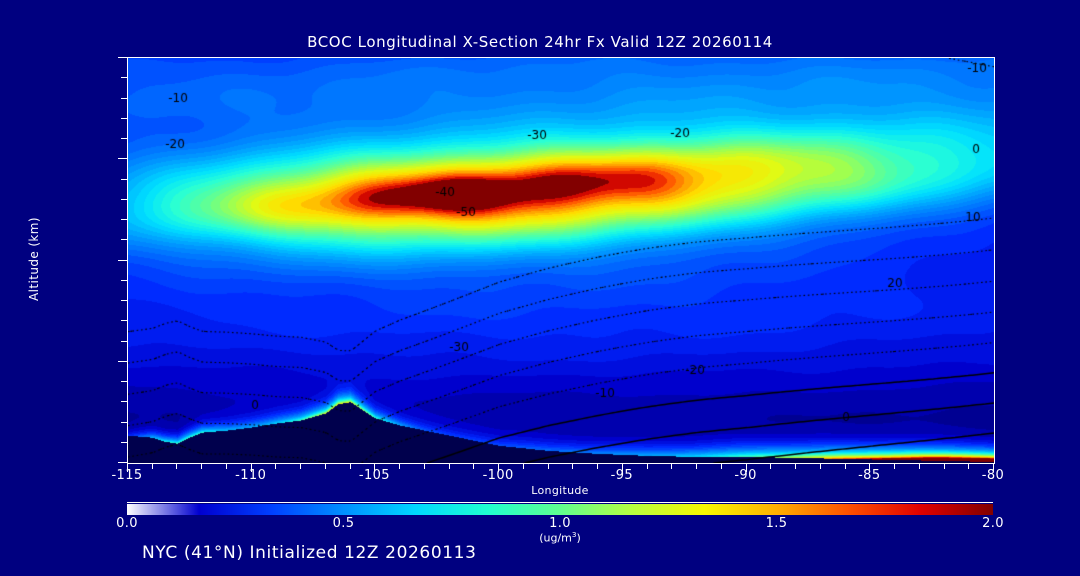 The width and height of the screenshot is (1080, 576). I want to click on colorbar-tick-label: 0.0, so click(127, 523).